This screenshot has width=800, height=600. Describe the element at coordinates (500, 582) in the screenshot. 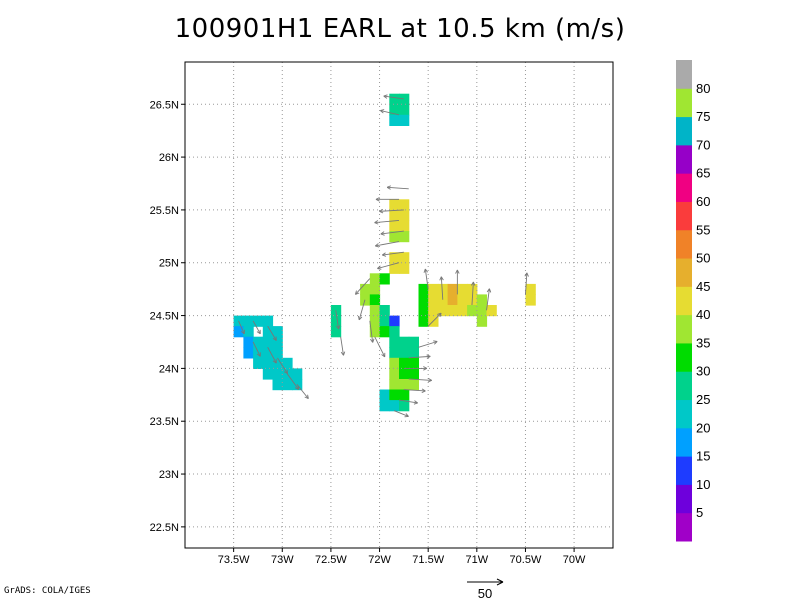

I see `scale-arrow-head` at that location.